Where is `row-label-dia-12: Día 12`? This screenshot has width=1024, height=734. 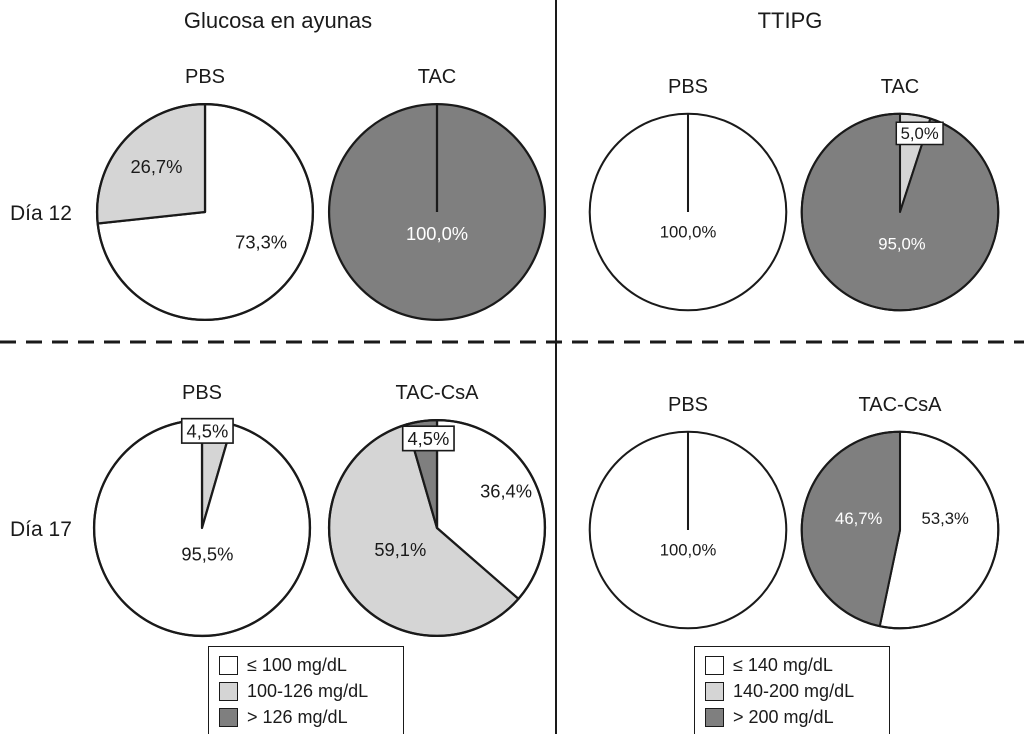
row-label-dia-12: Día 12 is located at coordinates (41, 213).